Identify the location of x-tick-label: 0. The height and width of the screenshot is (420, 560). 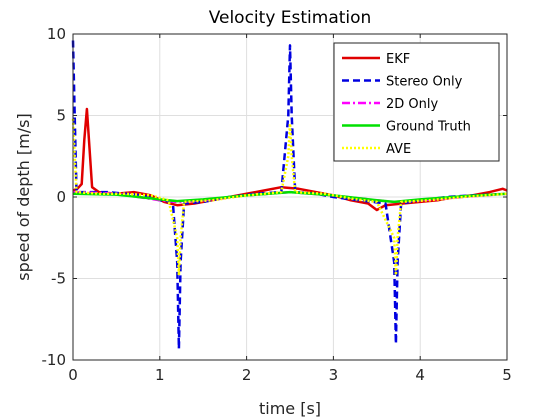
(73, 375).